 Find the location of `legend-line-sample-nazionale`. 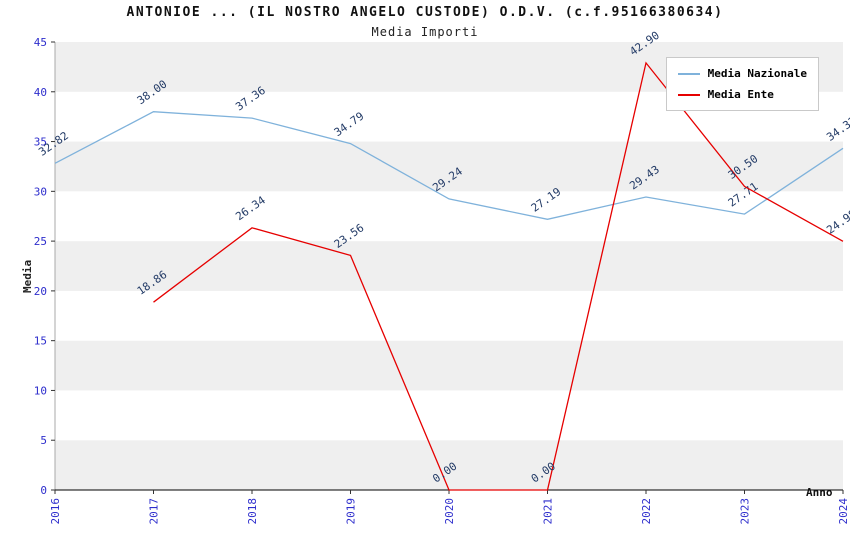

legend-line-sample-nazionale is located at coordinates (688, 73).